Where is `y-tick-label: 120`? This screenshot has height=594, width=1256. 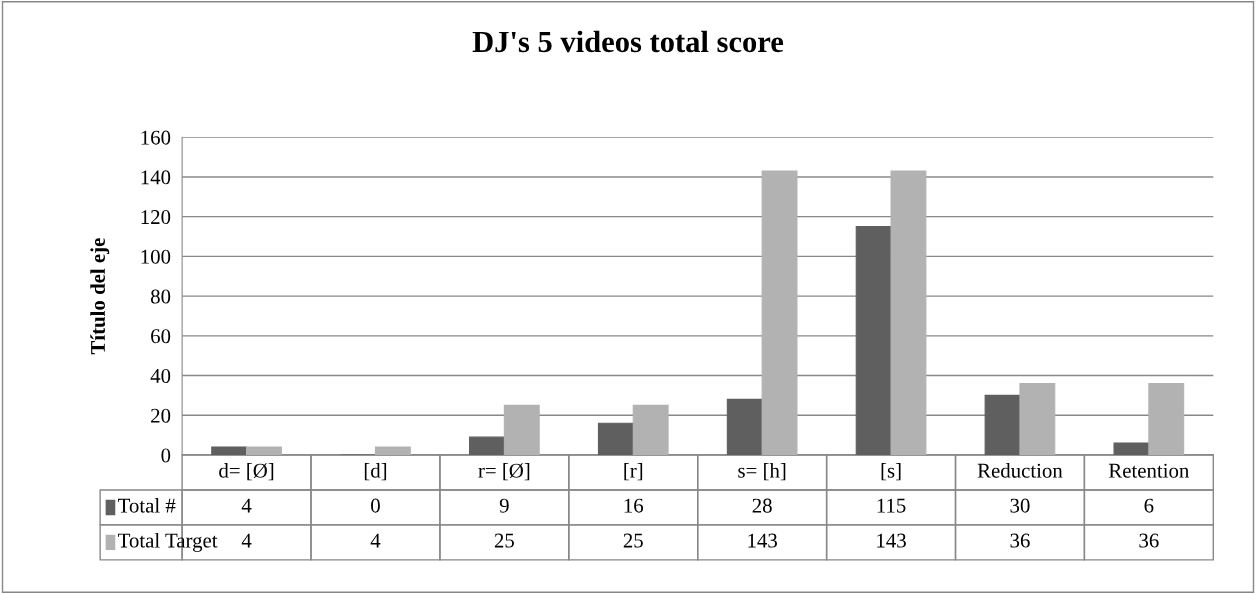
y-tick-label: 120 is located at coordinates (156, 217).